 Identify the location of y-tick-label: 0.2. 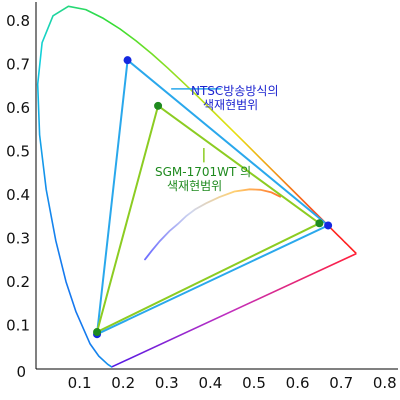
(18, 282).